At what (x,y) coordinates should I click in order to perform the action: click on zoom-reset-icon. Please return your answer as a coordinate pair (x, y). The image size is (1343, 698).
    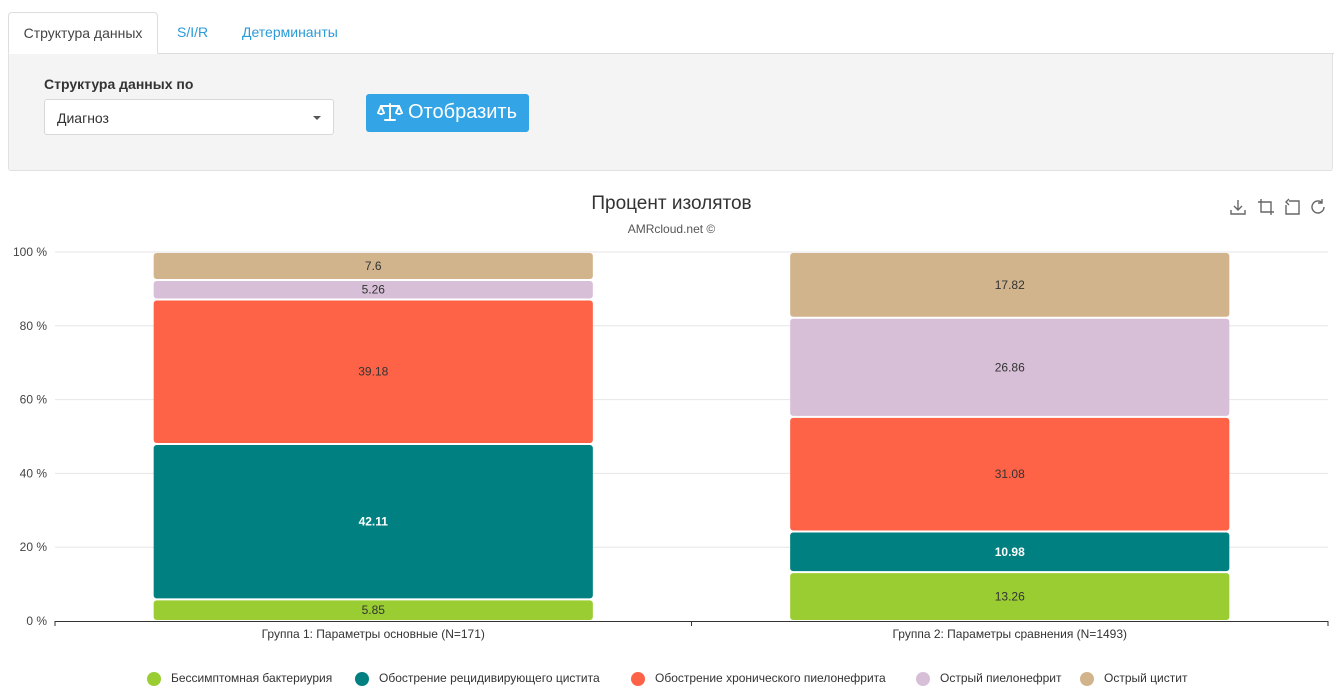
    Looking at the image, I should click on (1292, 207).